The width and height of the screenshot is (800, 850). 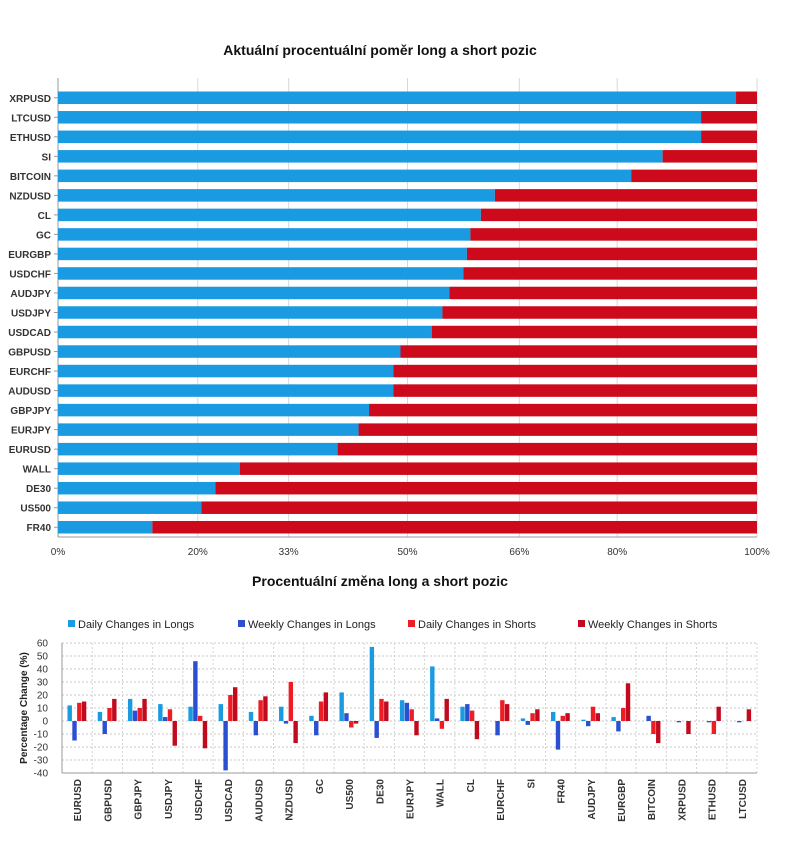 What do you see at coordinates (35, 509) in the screenshot?
I see `y-tick-label: US500` at bounding box center [35, 509].